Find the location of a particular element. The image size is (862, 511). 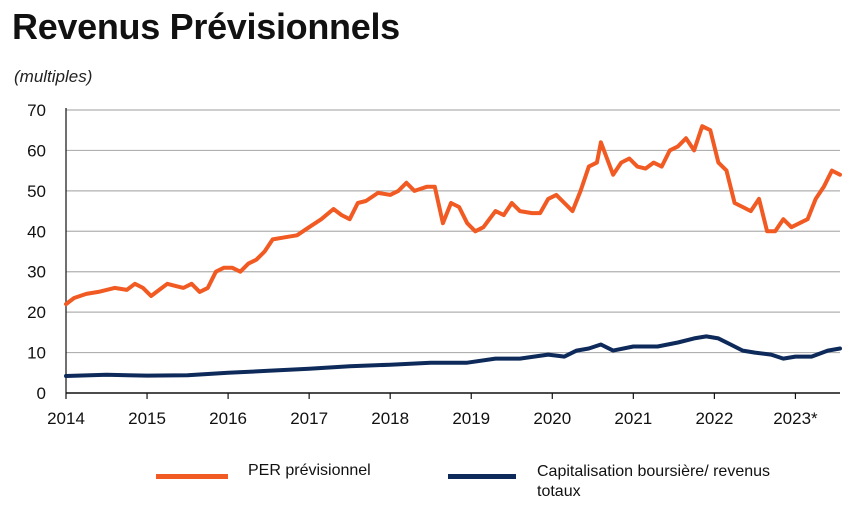

x-tick-label: 2023* is located at coordinates (795, 418).